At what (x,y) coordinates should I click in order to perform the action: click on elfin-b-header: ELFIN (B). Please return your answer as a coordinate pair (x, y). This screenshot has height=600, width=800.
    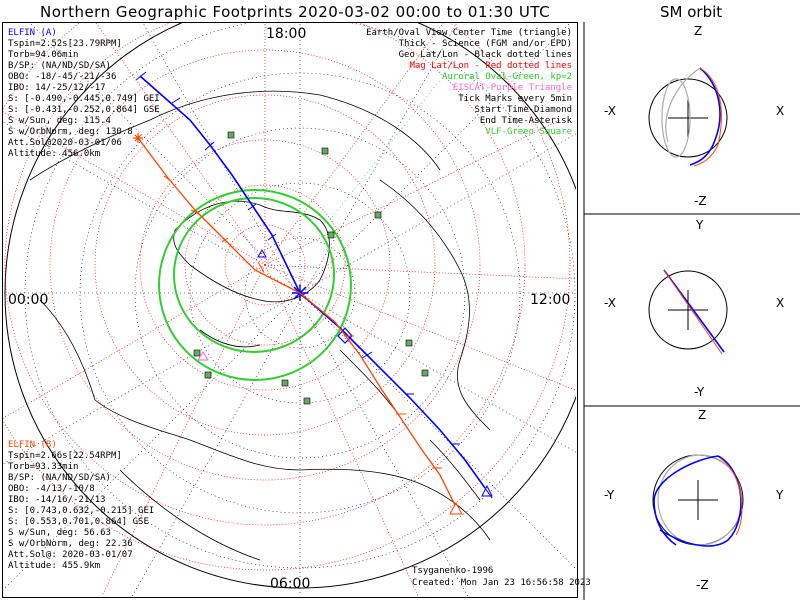
    Looking at the image, I should click on (32, 445).